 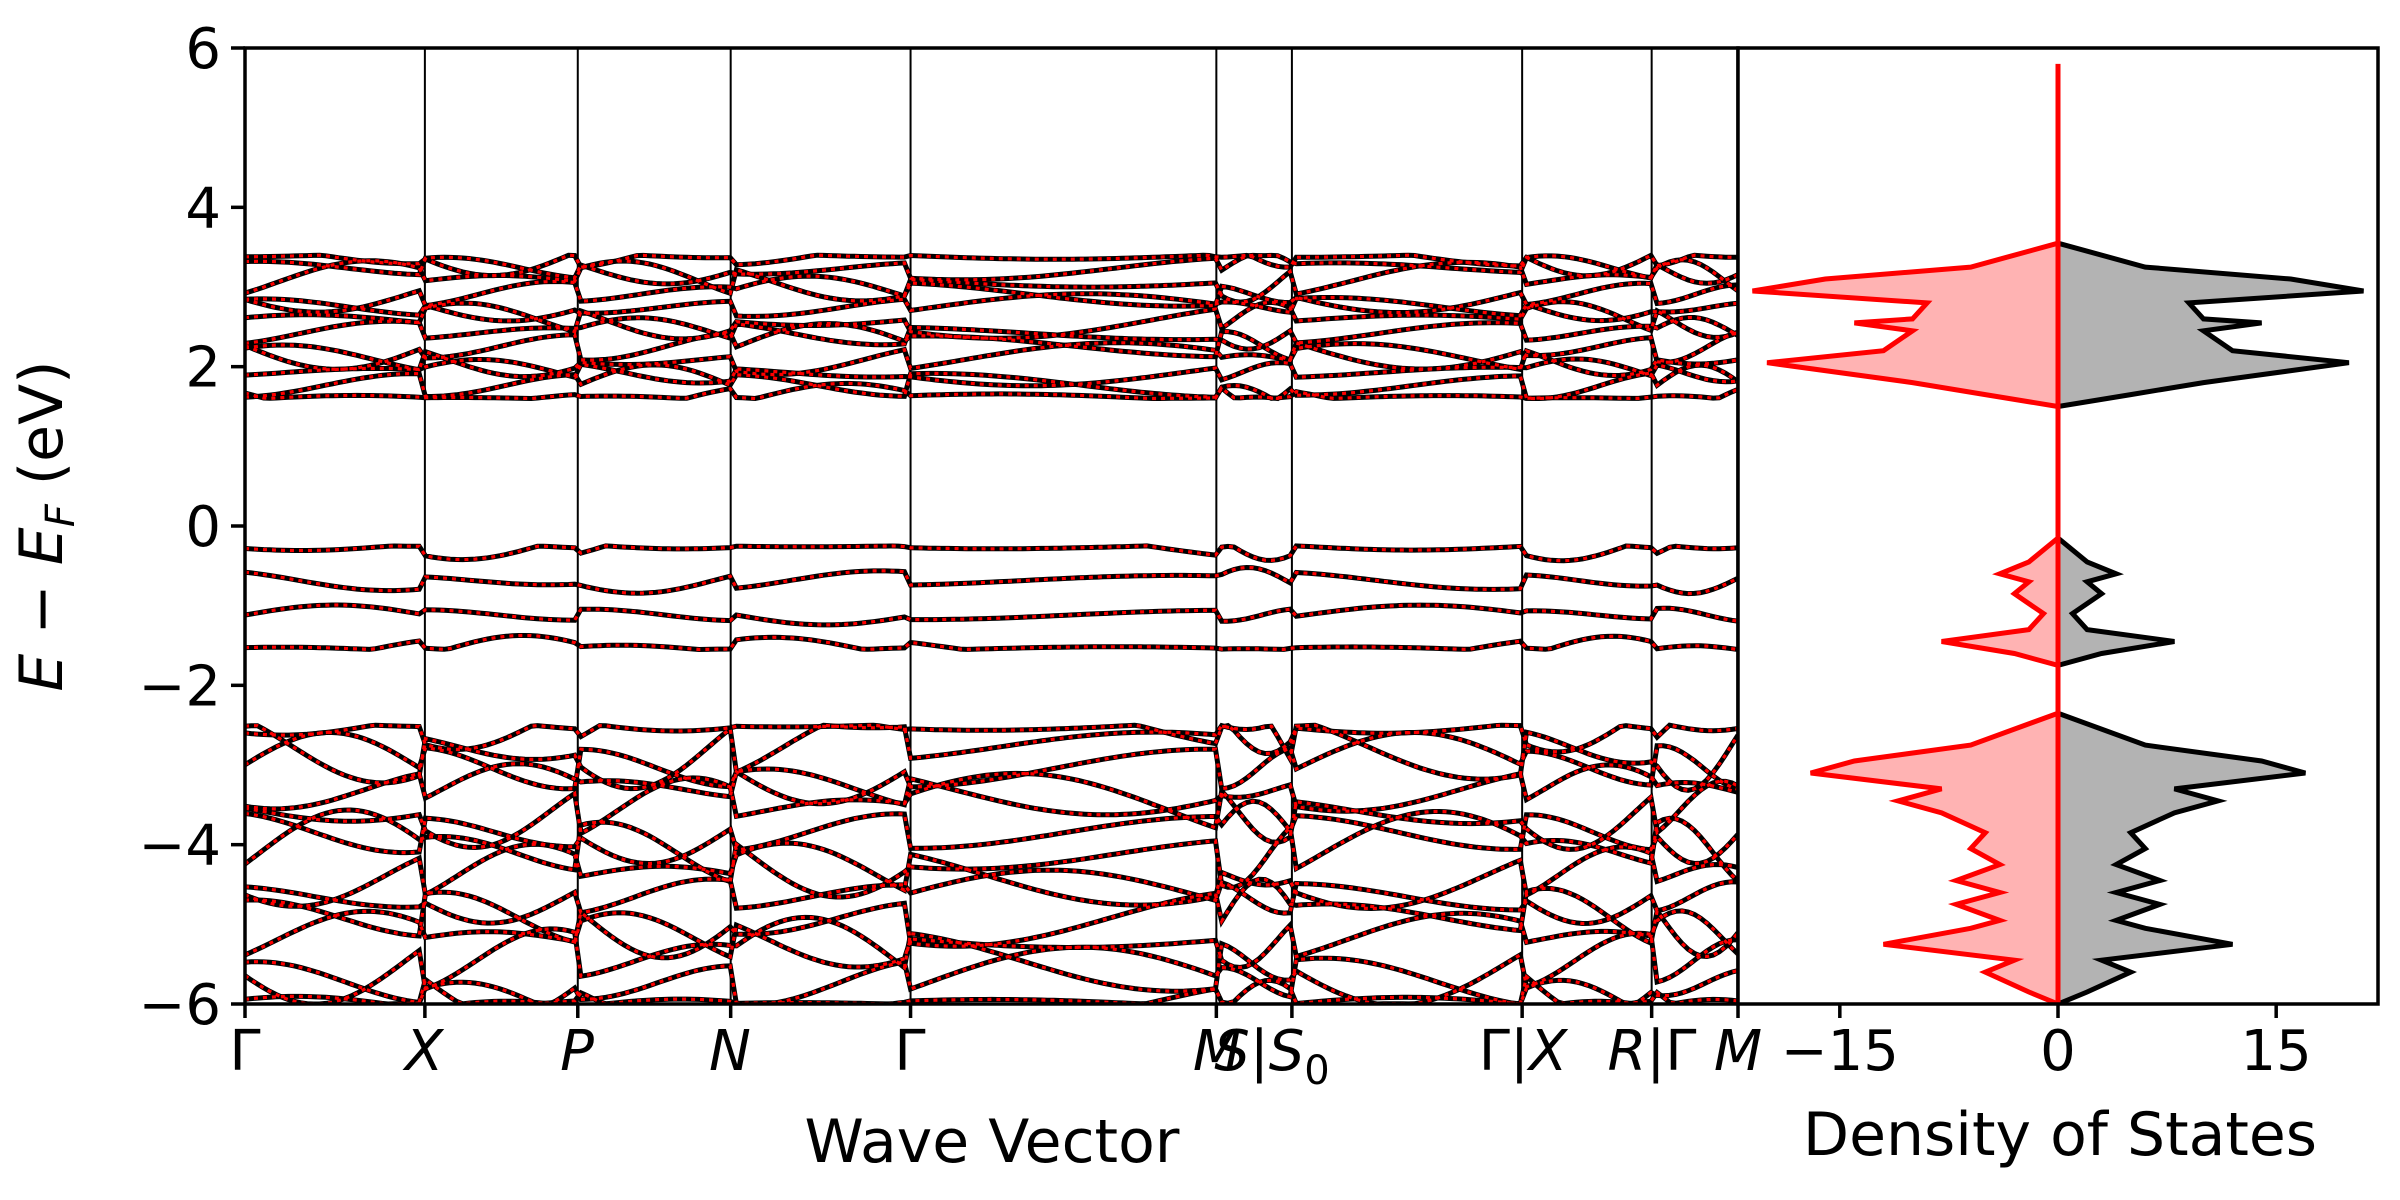 I want to click on spin-down-dos-fill, so click(x=1905, y=623).